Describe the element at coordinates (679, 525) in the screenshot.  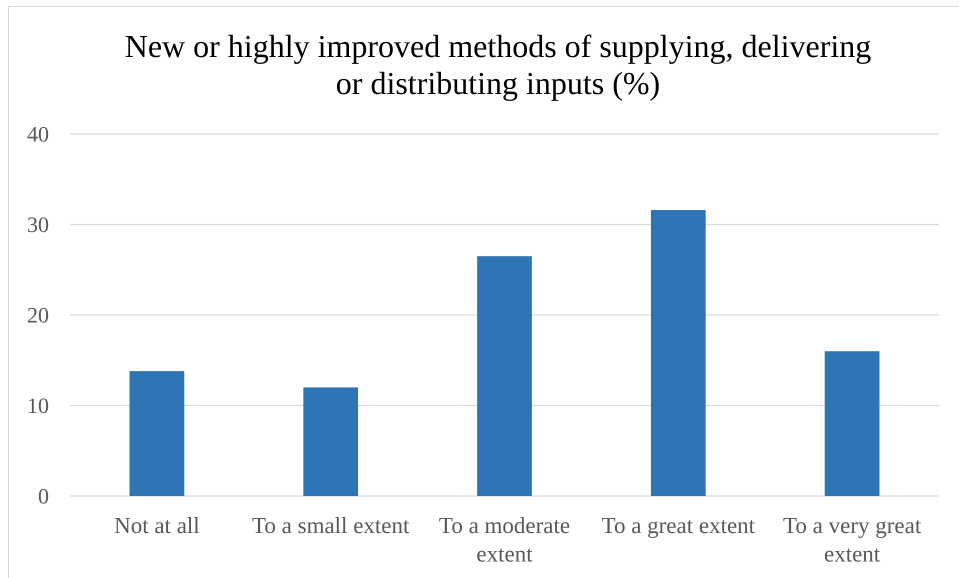
I see `x-tick-label: To a great extent` at that location.